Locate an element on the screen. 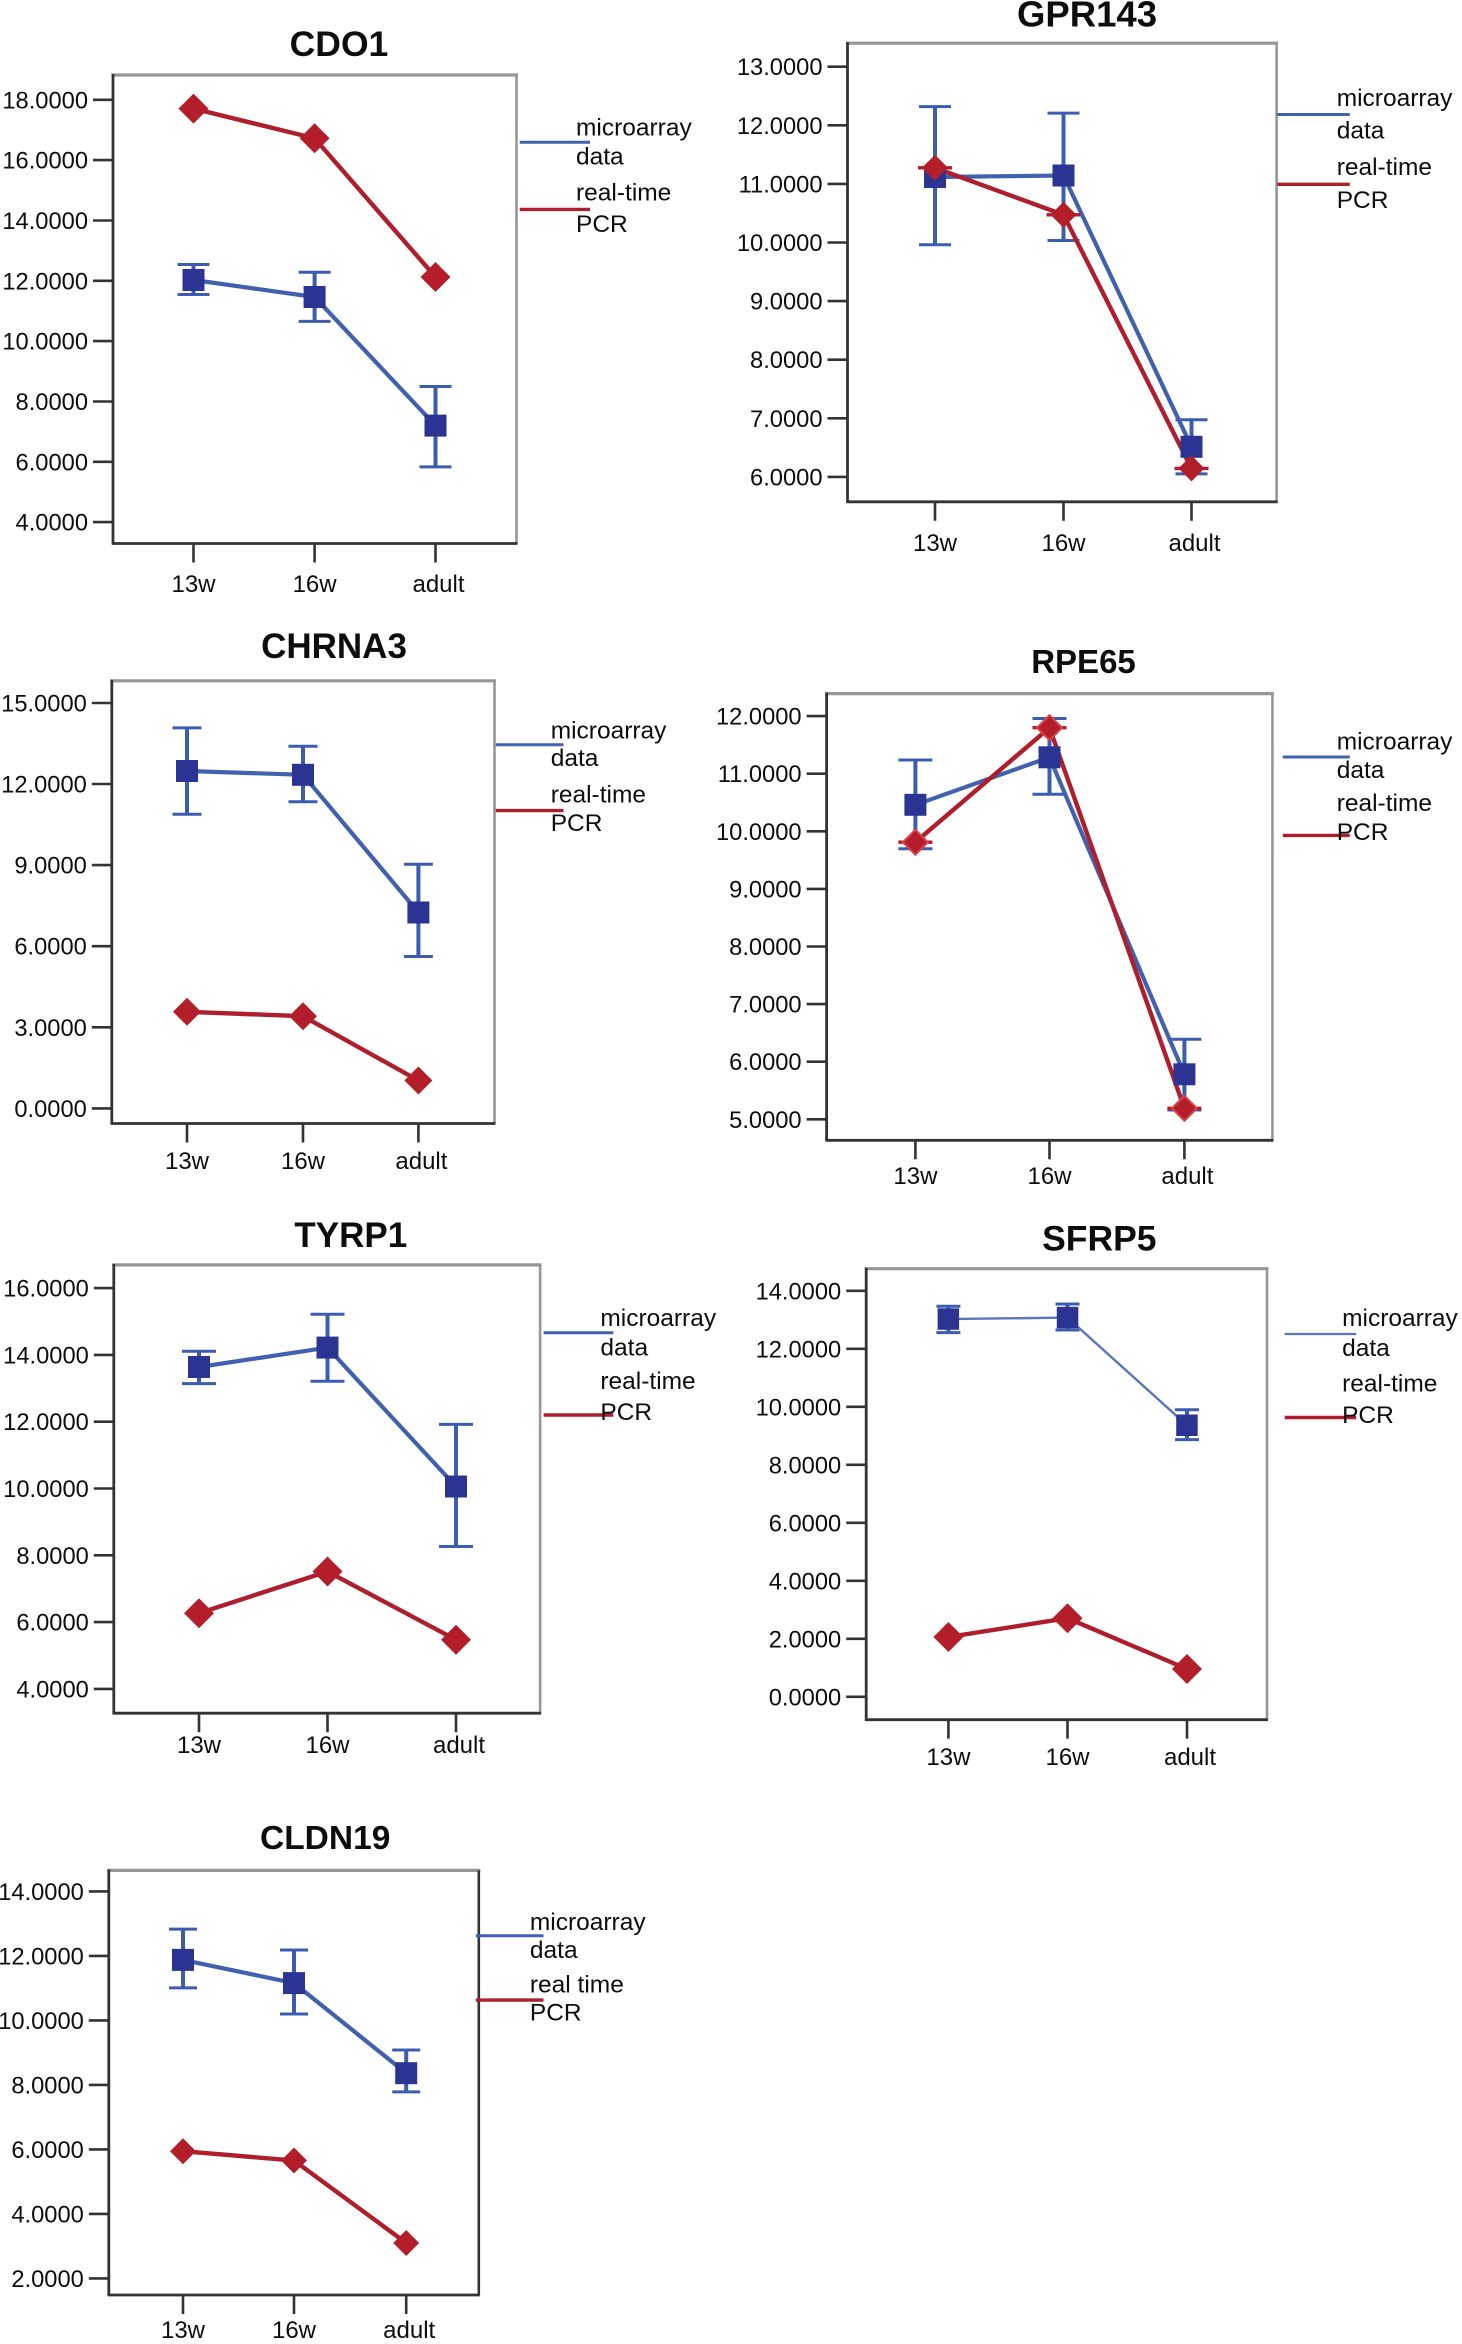 Image resolution: width=1462 pixels, height=2344 pixels. svg-text: real time is located at coordinates (577, 1985).